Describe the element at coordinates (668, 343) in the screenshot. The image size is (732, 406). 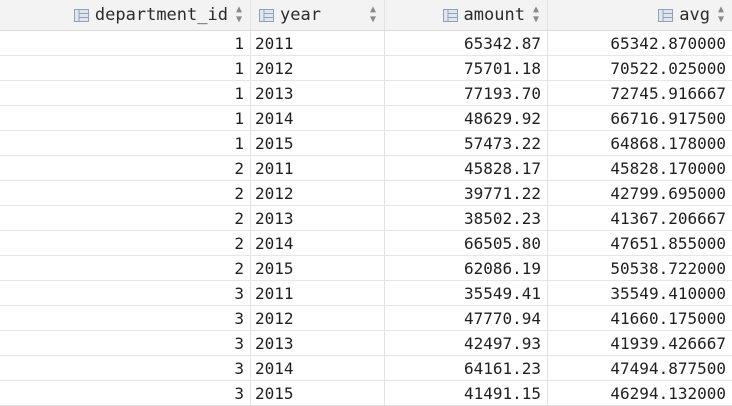
I see `cell-avg: 41939.426667` at that location.